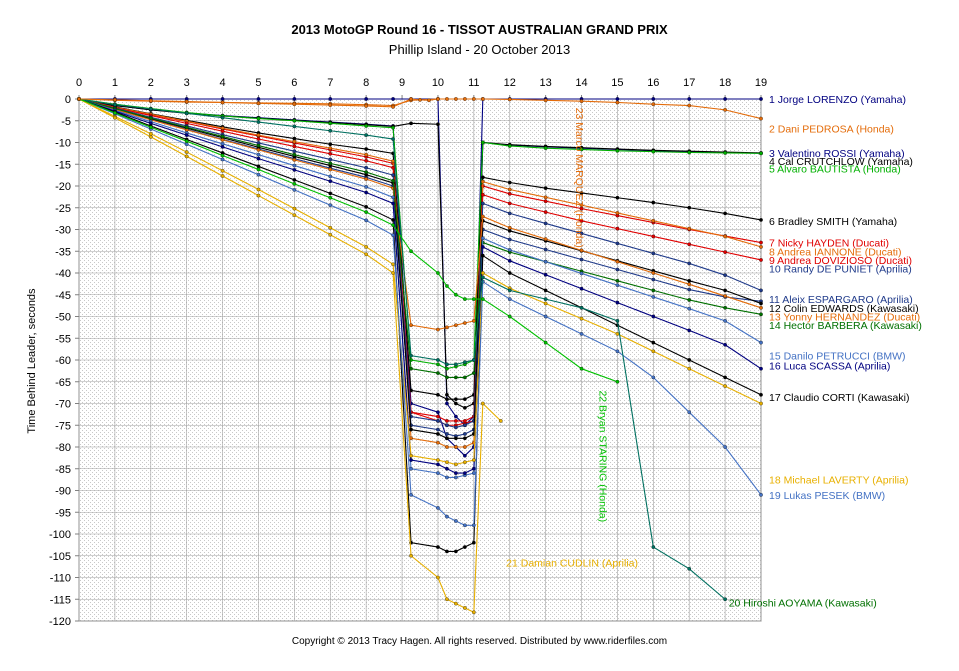  What do you see at coordinates (617, 83) in the screenshot?
I see `x-tick-label: 15` at bounding box center [617, 83].